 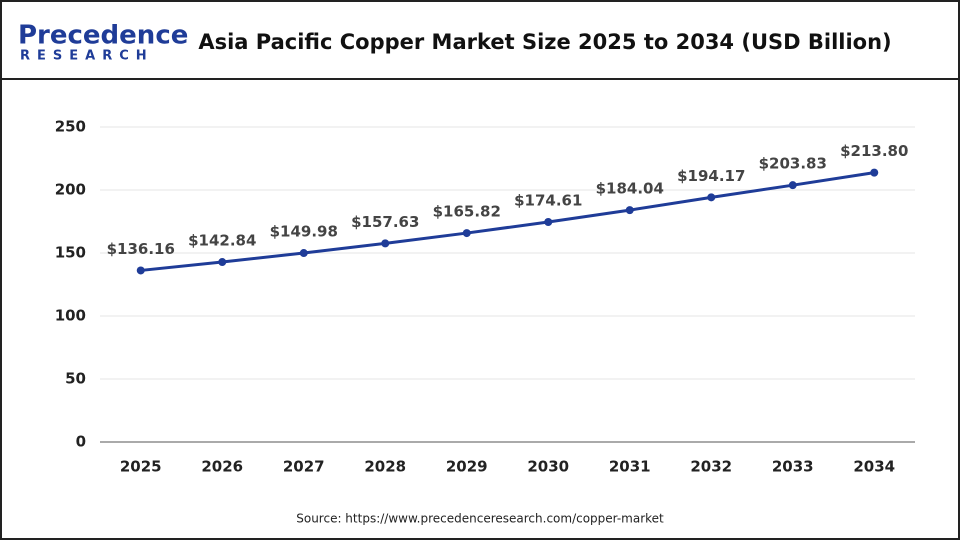 What do you see at coordinates (467, 212) in the screenshot?
I see `value-label: $165.82` at bounding box center [467, 212].